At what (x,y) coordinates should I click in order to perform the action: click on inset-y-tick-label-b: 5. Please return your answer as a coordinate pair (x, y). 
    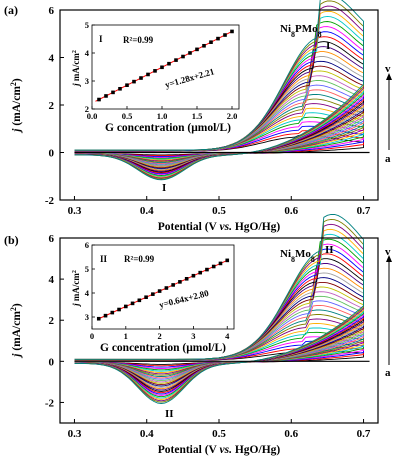
    Looking at the image, I should click on (87, 269).